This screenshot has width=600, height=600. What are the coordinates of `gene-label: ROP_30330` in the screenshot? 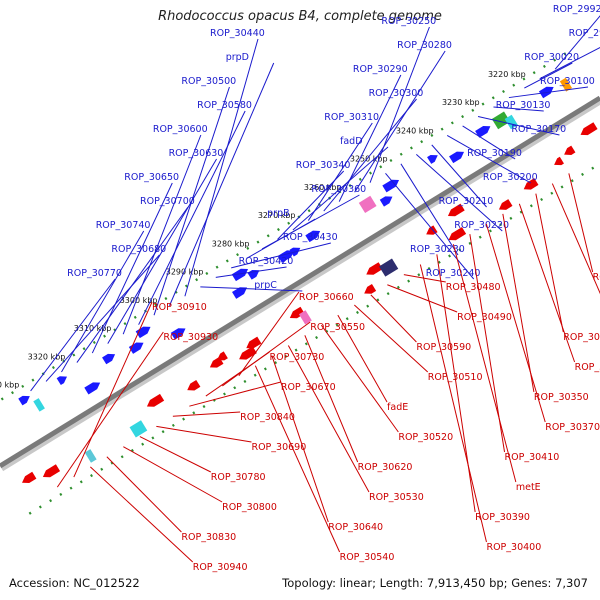 It's located at (587, 367).